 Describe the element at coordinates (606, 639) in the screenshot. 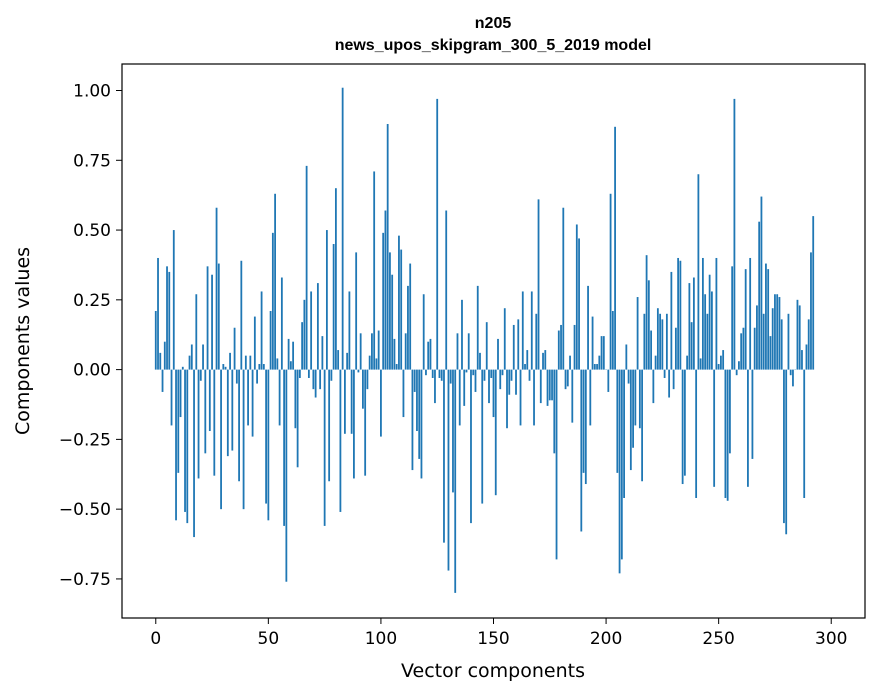

I see `x-tick-label-200: 200` at that location.